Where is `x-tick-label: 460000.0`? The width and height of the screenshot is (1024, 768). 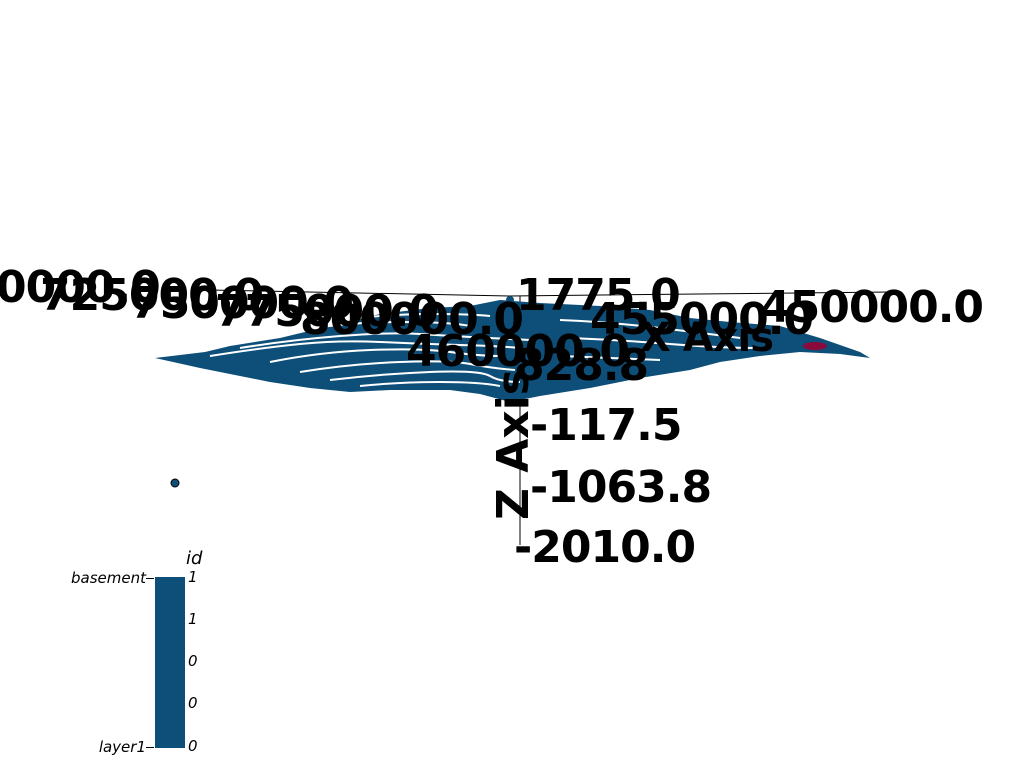 x-tick-label: 460000.0 is located at coordinates (518, 351).